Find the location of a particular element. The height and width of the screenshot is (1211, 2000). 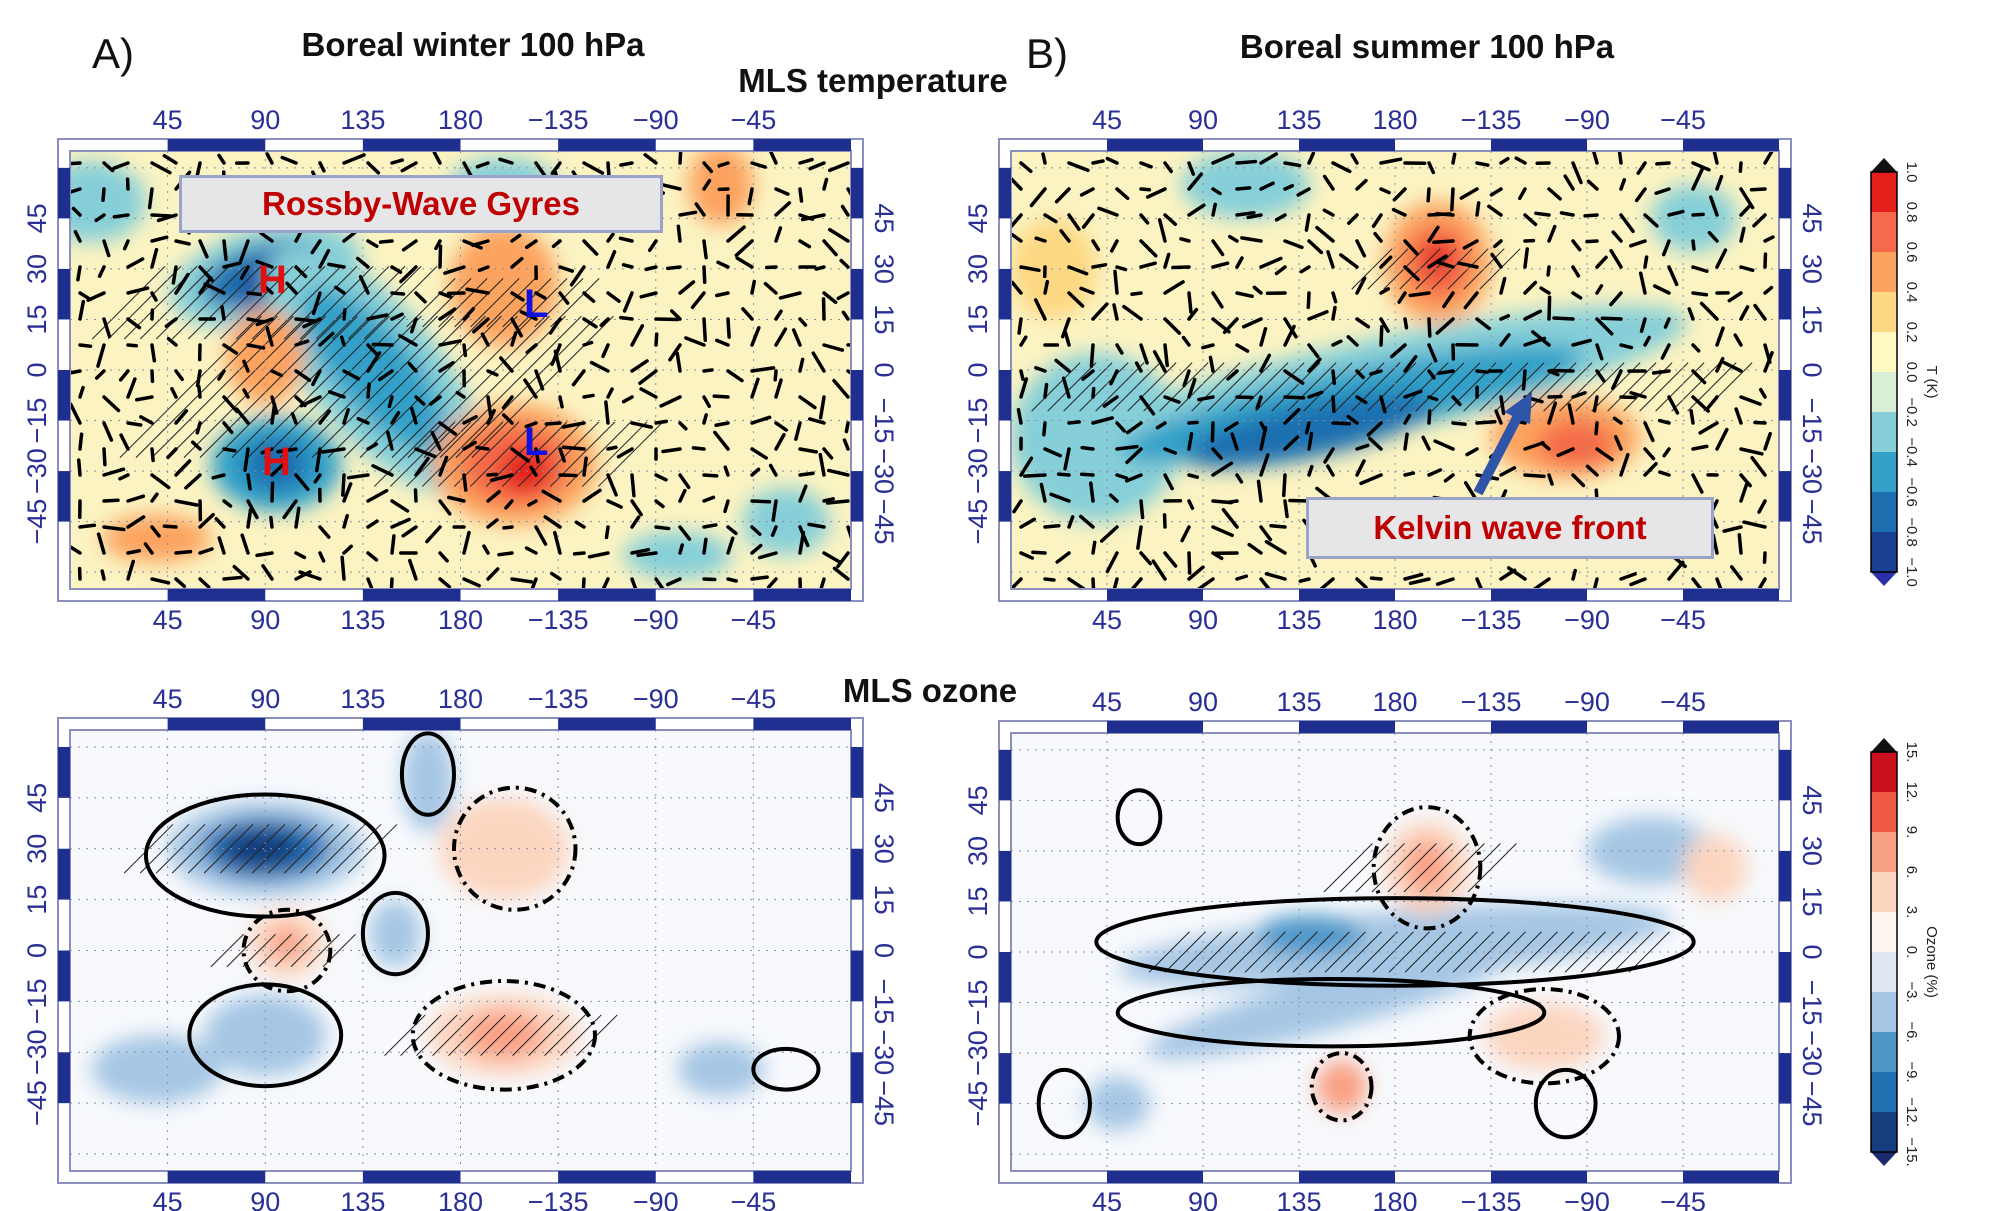

colorbar-tick-label: 0.8 is located at coordinates (1911, 212).